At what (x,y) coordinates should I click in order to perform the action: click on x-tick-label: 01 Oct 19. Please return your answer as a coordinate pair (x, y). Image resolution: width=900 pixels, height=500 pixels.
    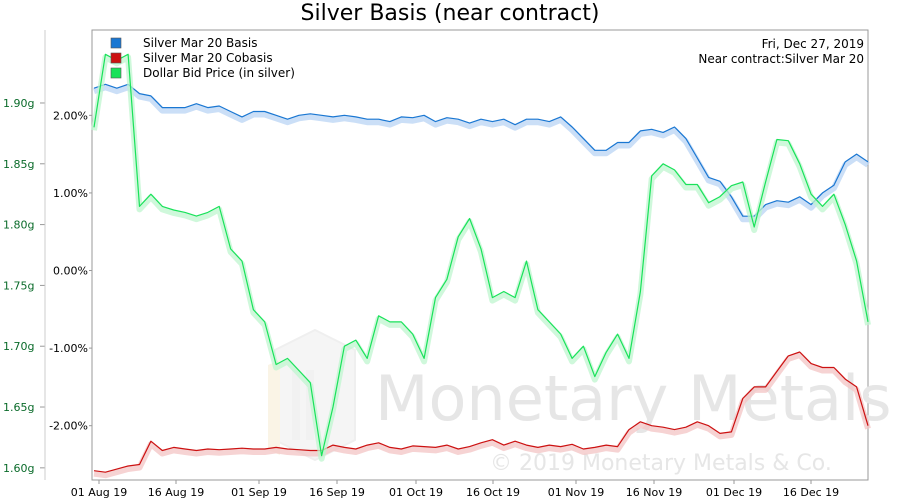
    Looking at the image, I should click on (416, 492).